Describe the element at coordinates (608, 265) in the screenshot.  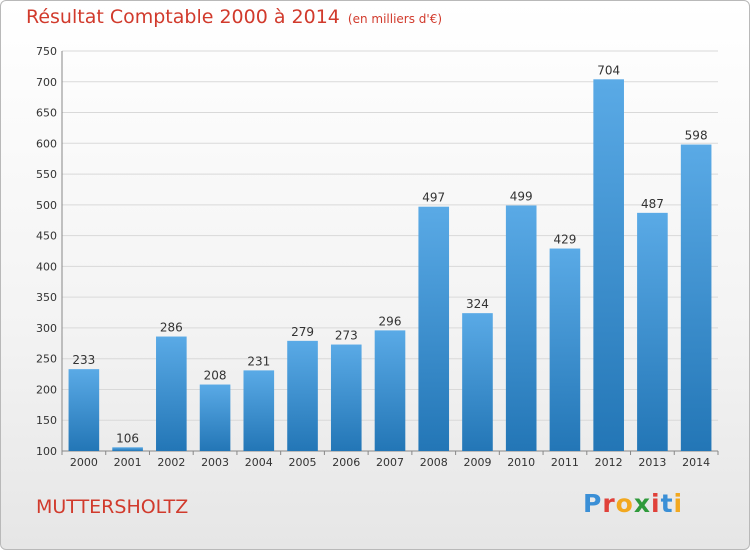
I see `bar-2012` at that location.